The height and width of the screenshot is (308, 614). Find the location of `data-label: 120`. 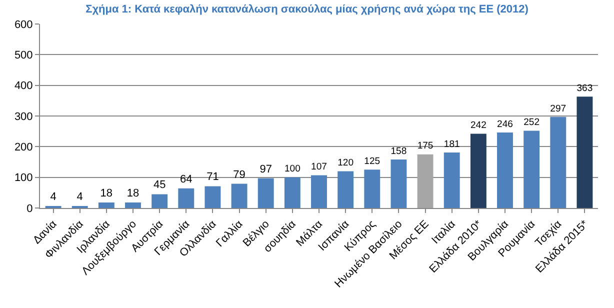

data-label: 120 is located at coordinates (346, 163).